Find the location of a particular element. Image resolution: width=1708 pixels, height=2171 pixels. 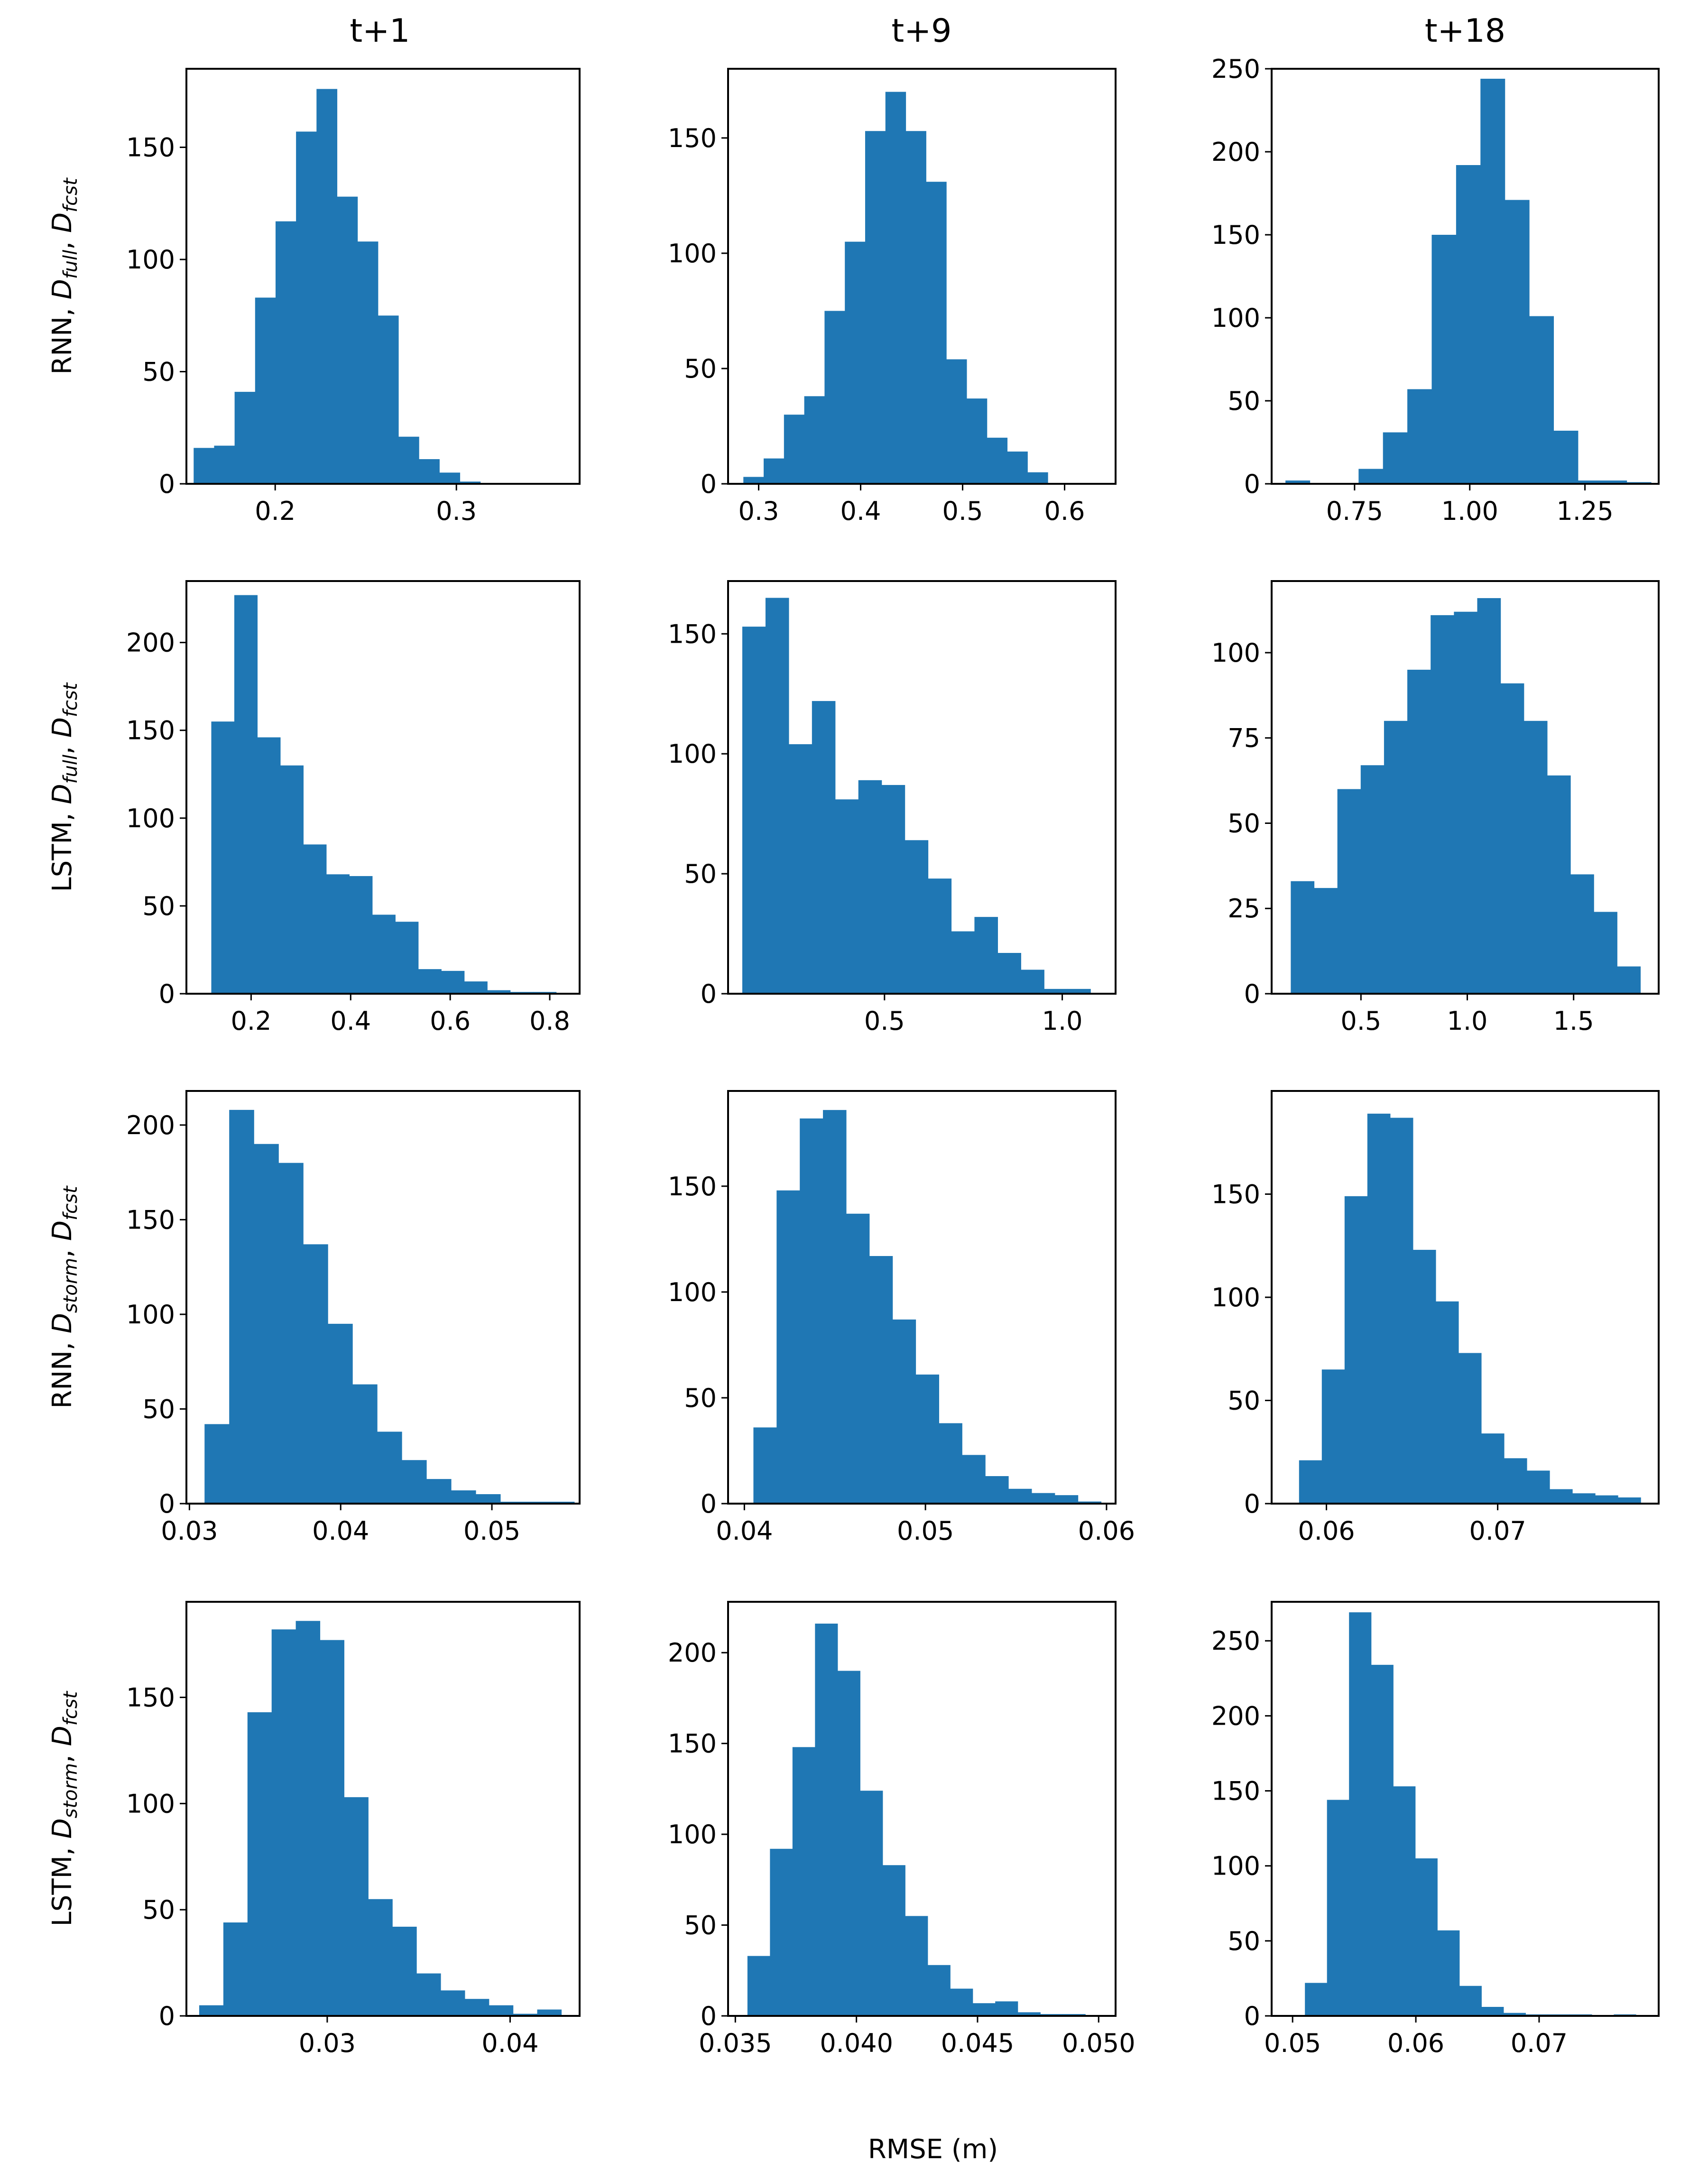

x-tick-label: 0.045 is located at coordinates (978, 2043).